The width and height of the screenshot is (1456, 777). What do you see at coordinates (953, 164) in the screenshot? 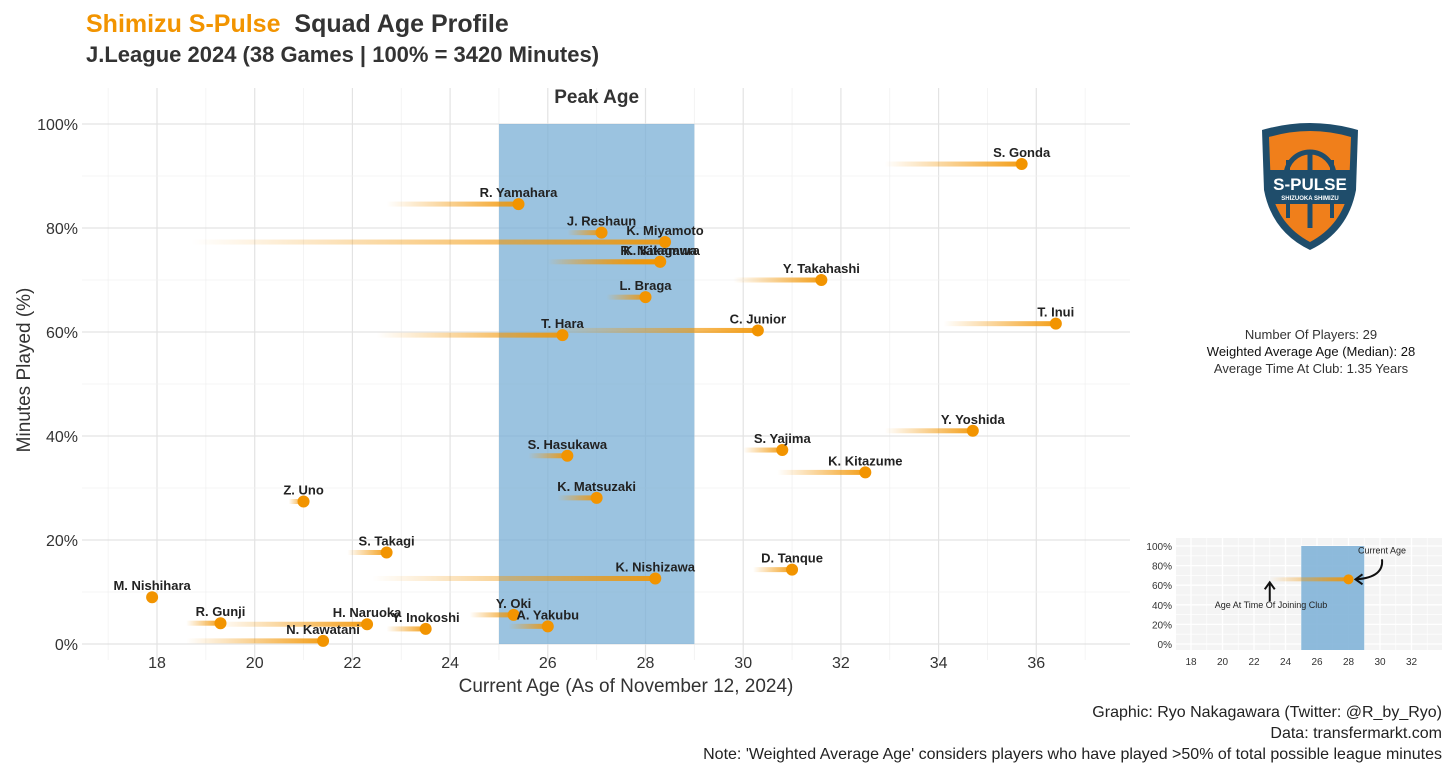
I see `trail-s-gonda` at bounding box center [953, 164].